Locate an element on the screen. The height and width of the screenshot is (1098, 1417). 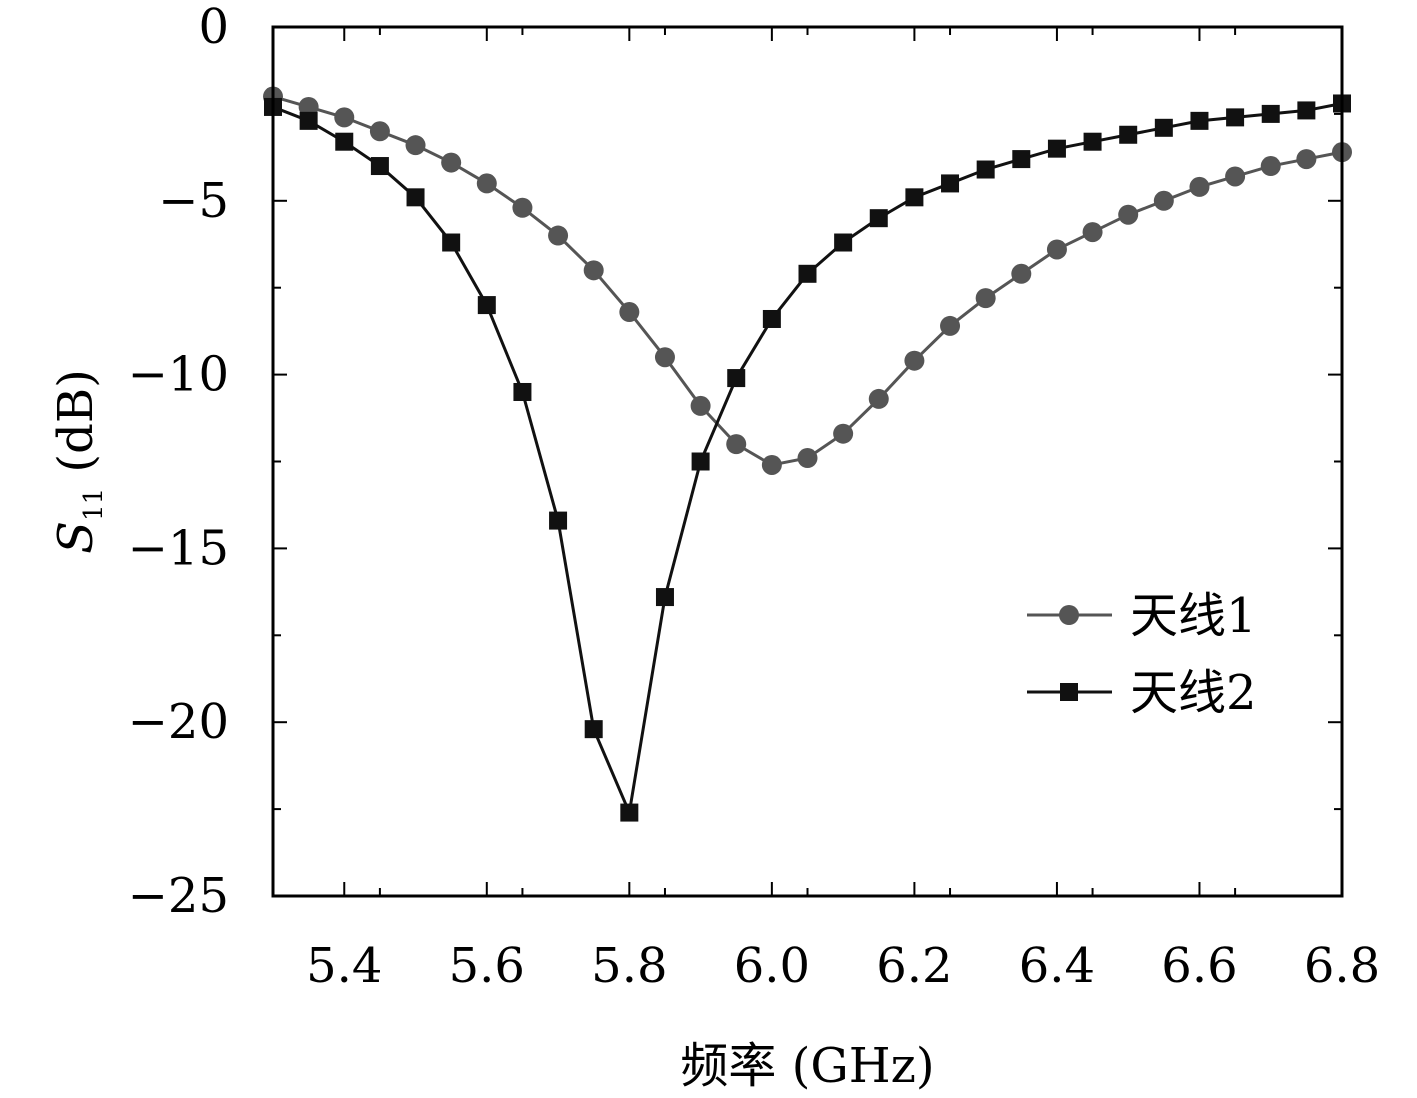
legend-item-2: 天线2 is located at coordinates (1142, 693).